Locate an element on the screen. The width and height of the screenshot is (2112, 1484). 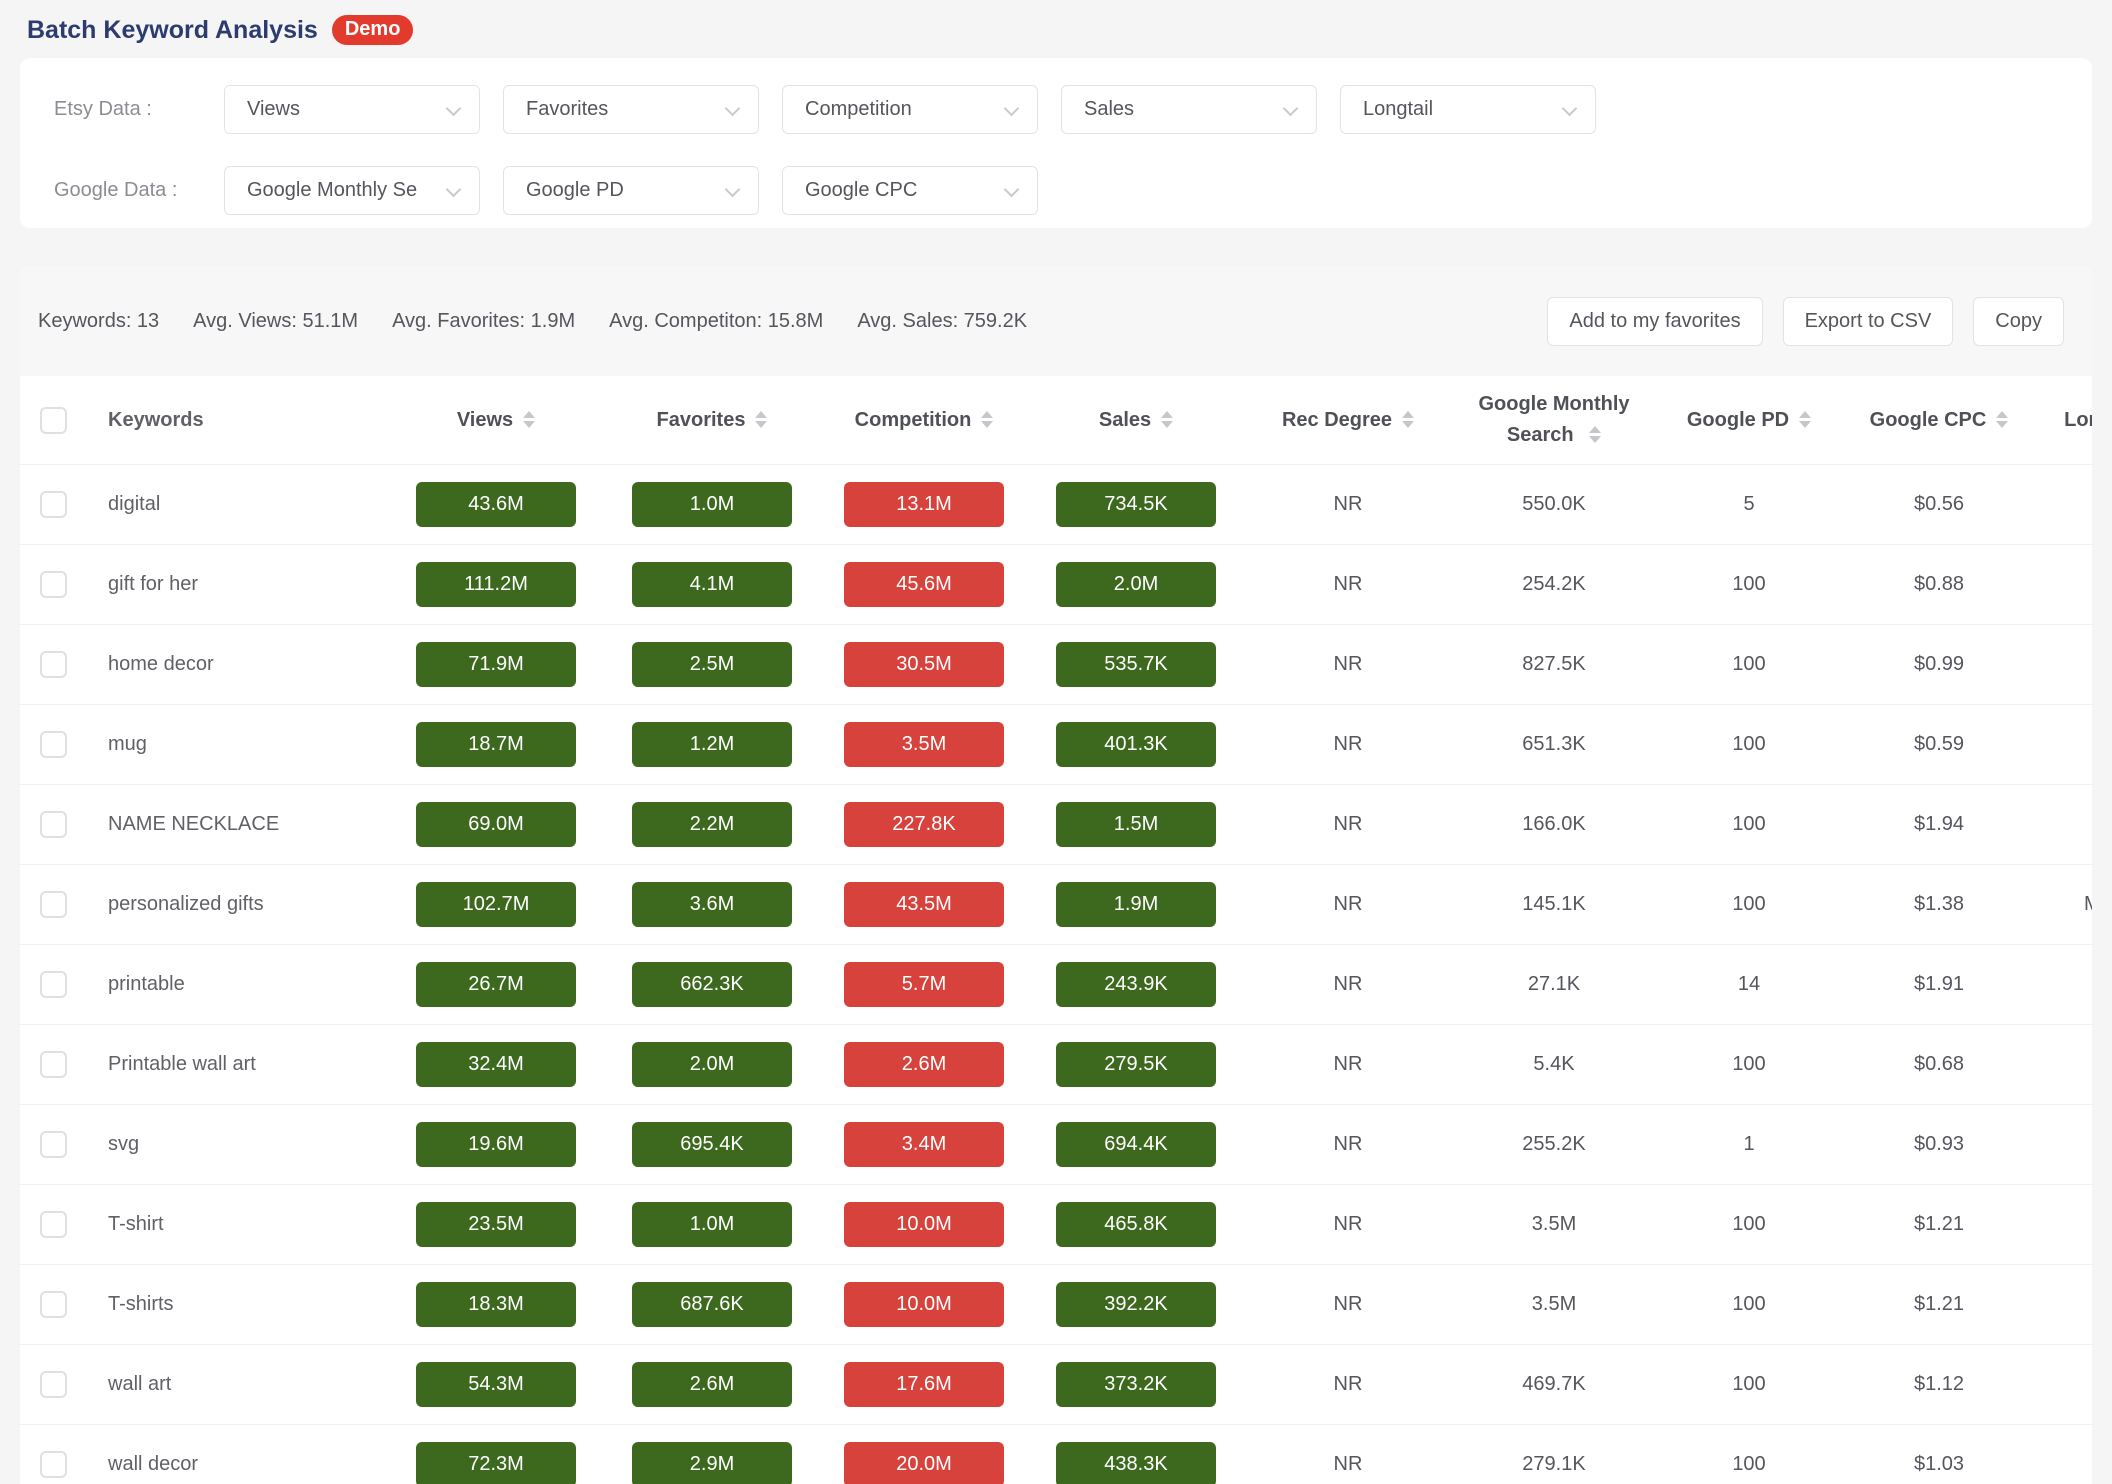
keyword-cell: mug is located at coordinates (127, 744).